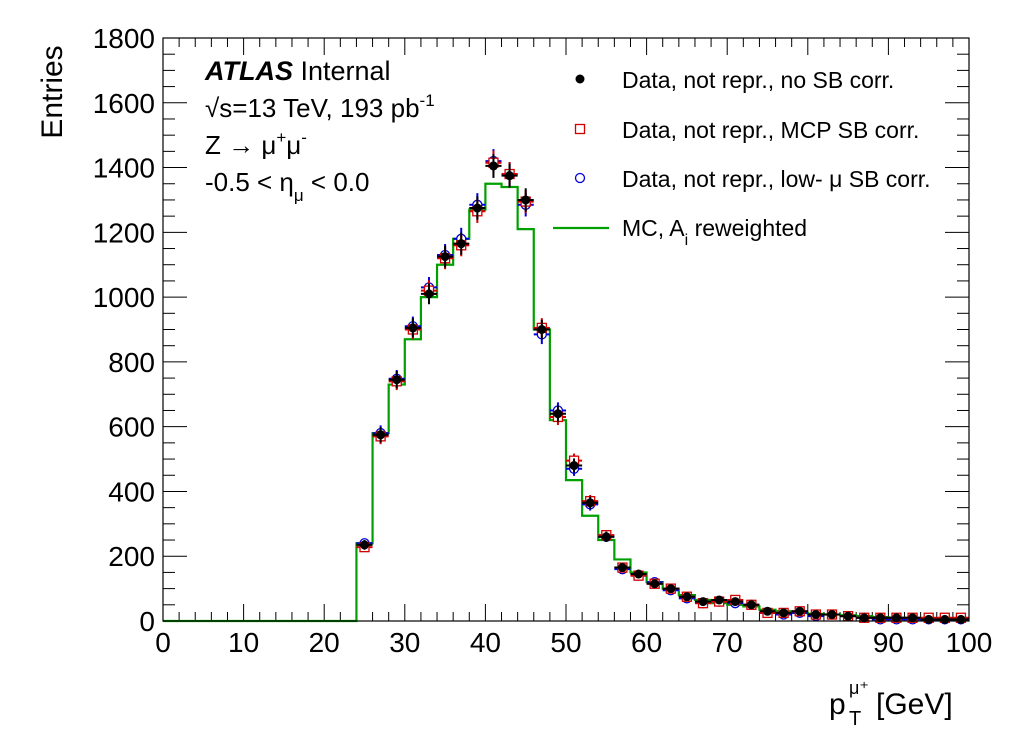 The image size is (1020, 740). What do you see at coordinates (124, 168) in the screenshot?
I see `y-tick-label: 1400` at bounding box center [124, 168].